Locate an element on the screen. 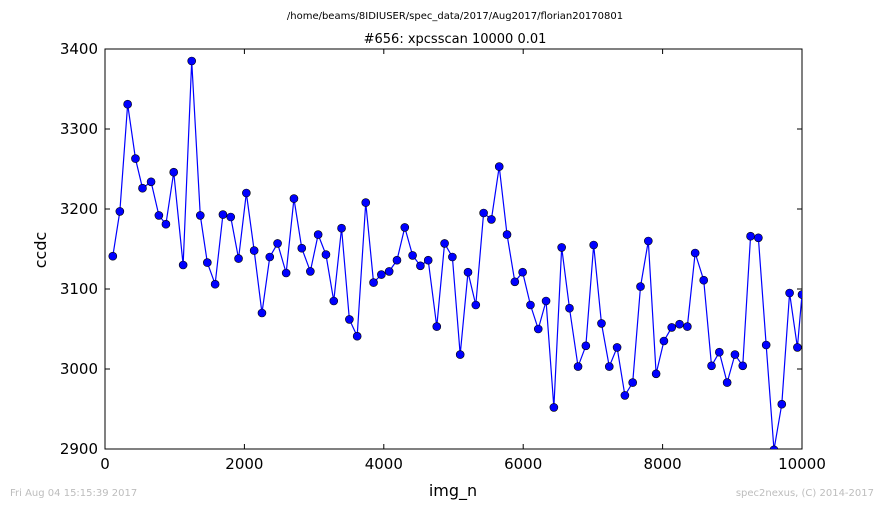 This screenshot has height=509, width=884. y-tick-label: 3100 is located at coordinates (79, 289).